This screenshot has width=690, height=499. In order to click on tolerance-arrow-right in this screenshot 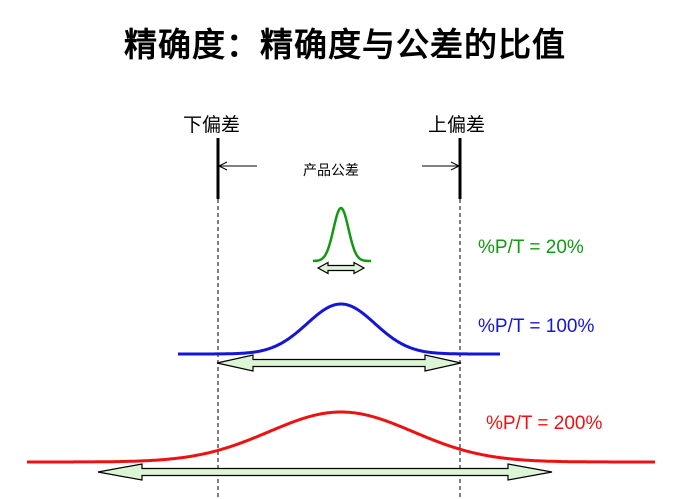, I will do `click(441, 166)`.